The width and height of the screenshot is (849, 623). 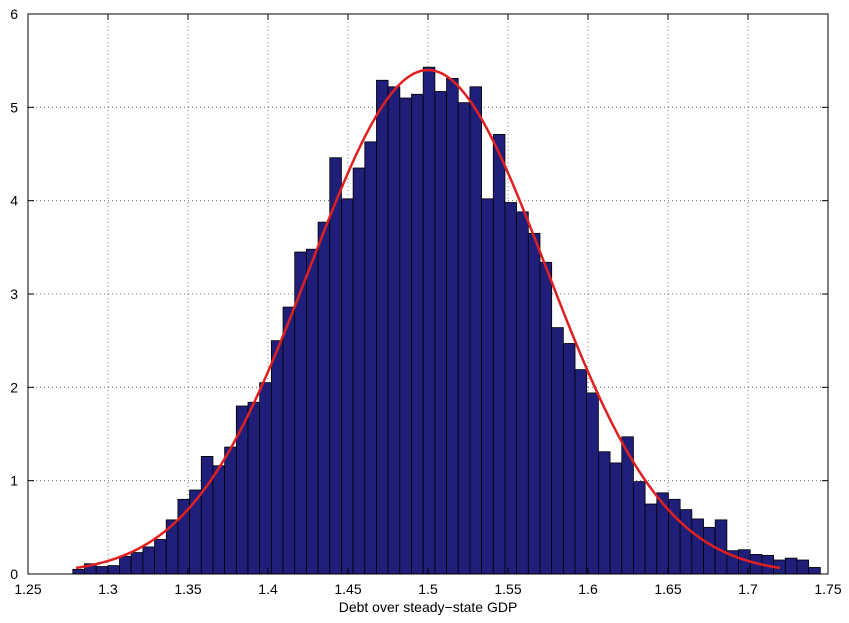 I want to click on y-tick-label: 3, so click(x=14, y=294).